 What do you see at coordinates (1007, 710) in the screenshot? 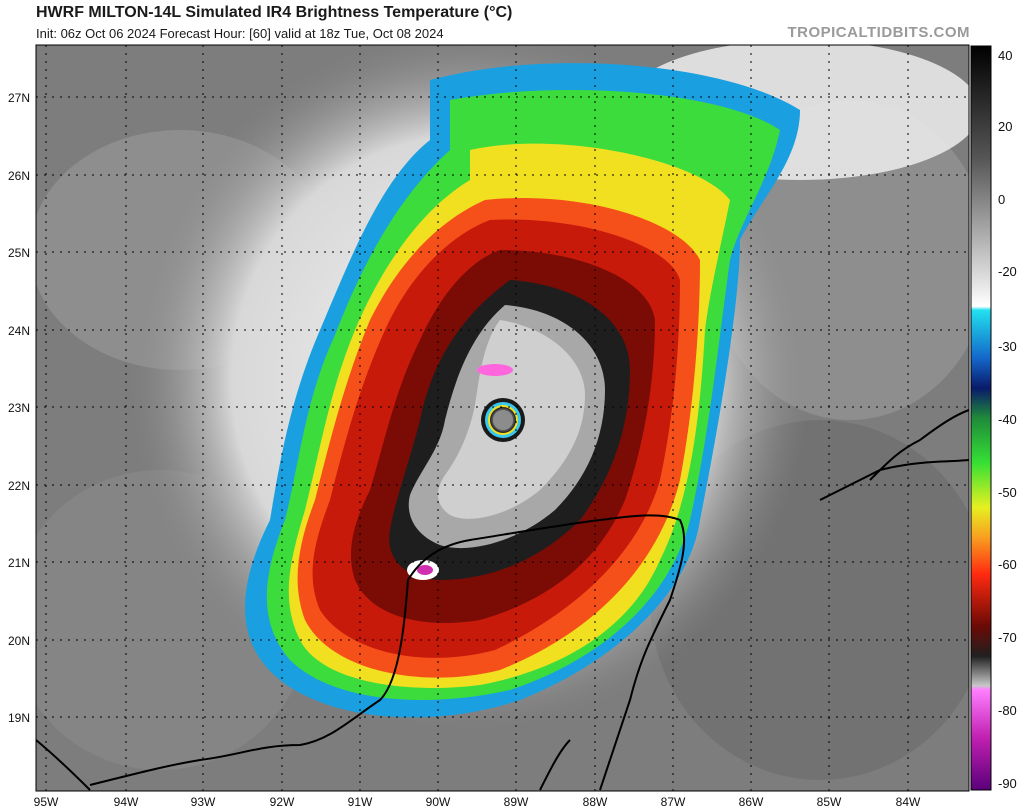
I see `colorbar-label: -80` at bounding box center [1007, 710].